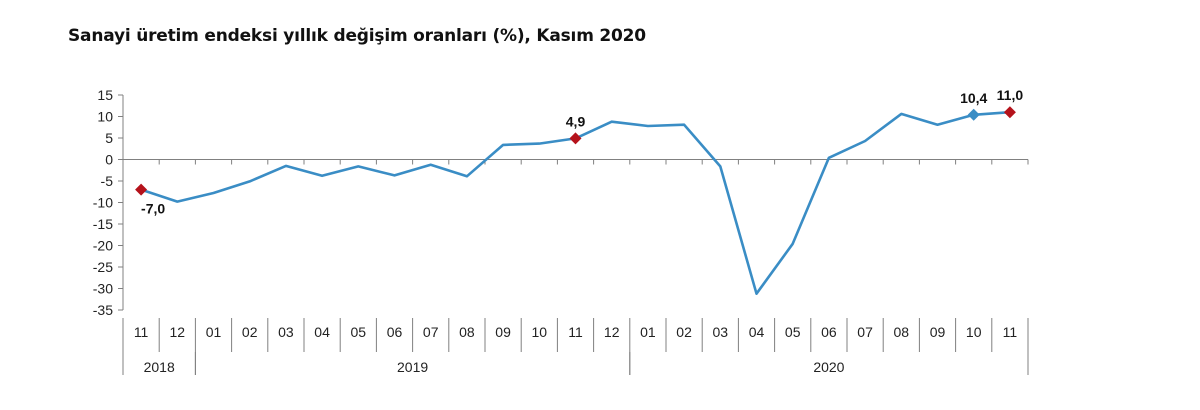  Describe the element at coordinates (159, 367) in the screenshot. I see `year-label: 2018` at that location.